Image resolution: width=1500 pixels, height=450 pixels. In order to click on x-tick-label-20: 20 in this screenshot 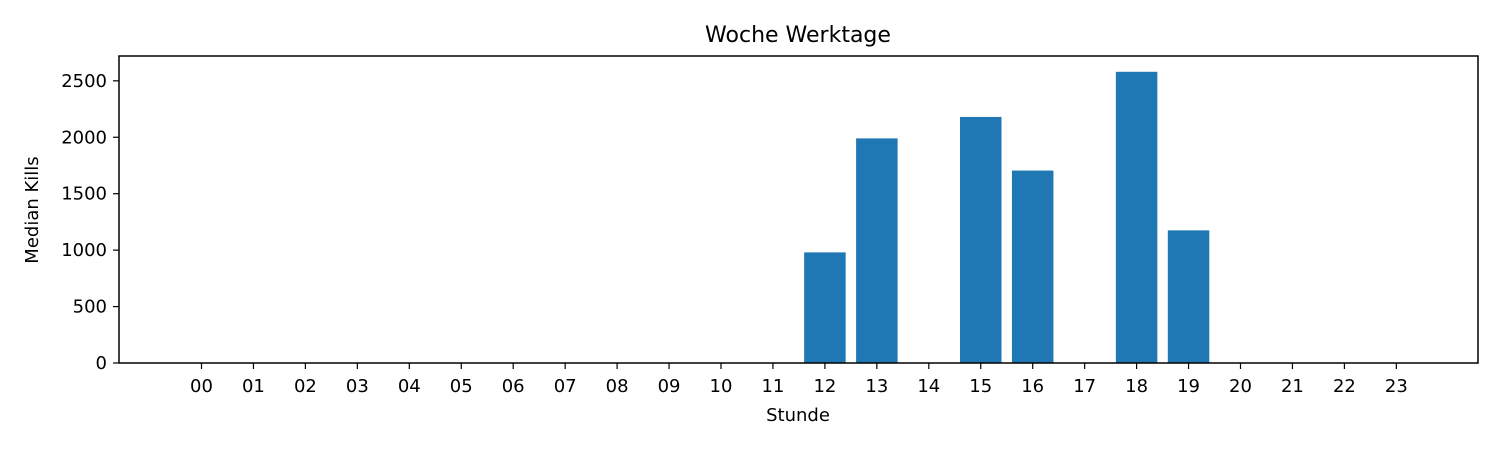, I will do `click(1240, 386)`.